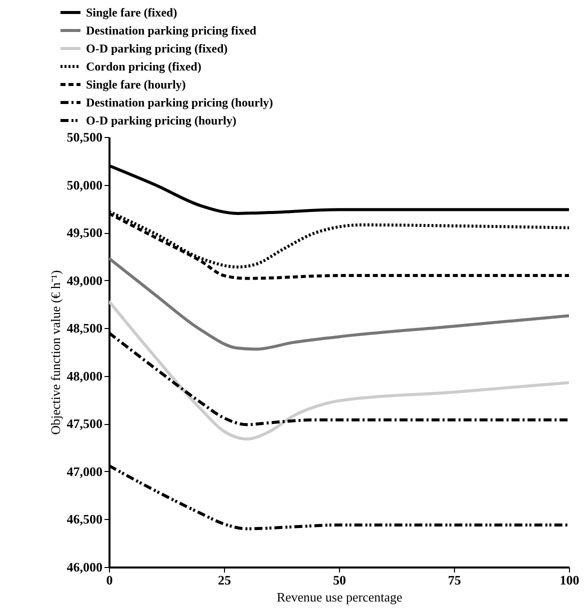 The height and width of the screenshot is (612, 586). I want to click on legend-label: Destination parking pricing (hourly), so click(180, 103).